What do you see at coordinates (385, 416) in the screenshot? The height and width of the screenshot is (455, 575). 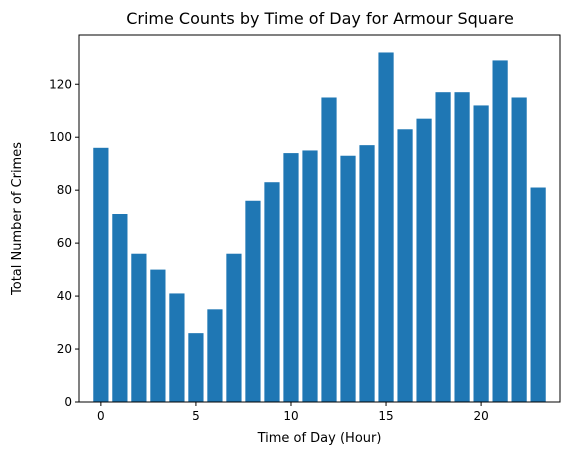 I see `x-tick-label: 15` at bounding box center [385, 416].